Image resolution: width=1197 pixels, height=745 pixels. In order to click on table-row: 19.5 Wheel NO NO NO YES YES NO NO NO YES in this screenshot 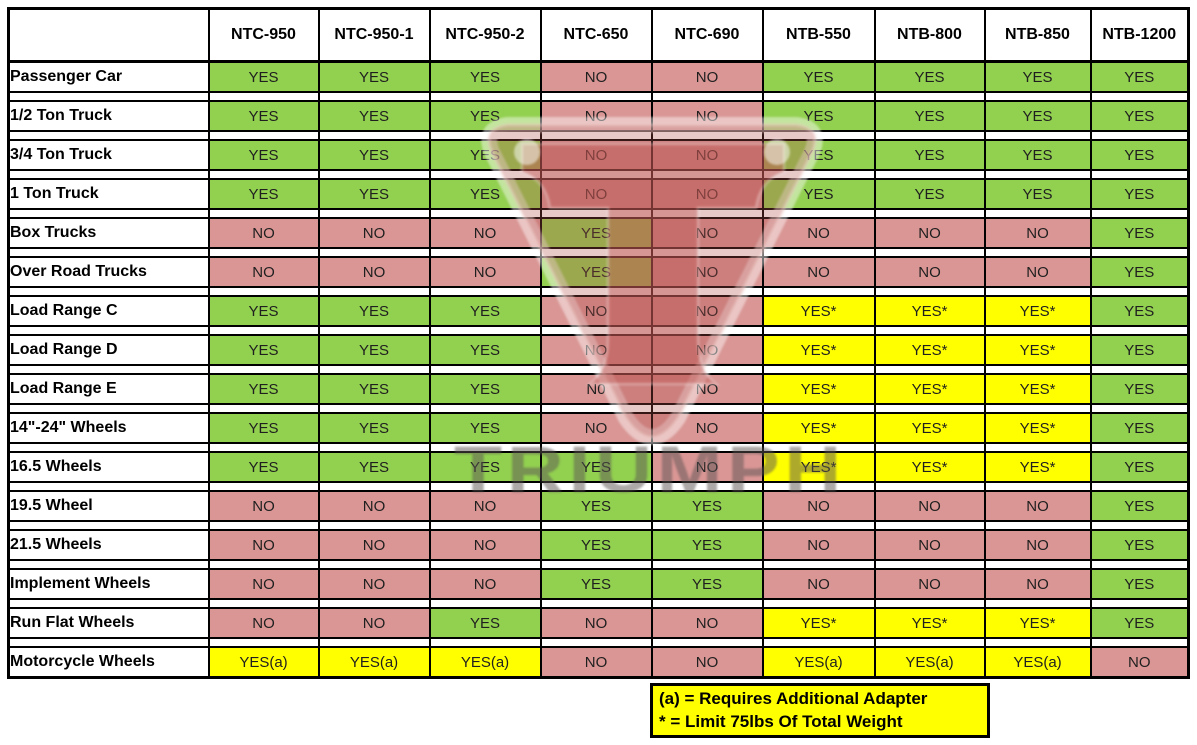, I will do `click(598, 506)`.